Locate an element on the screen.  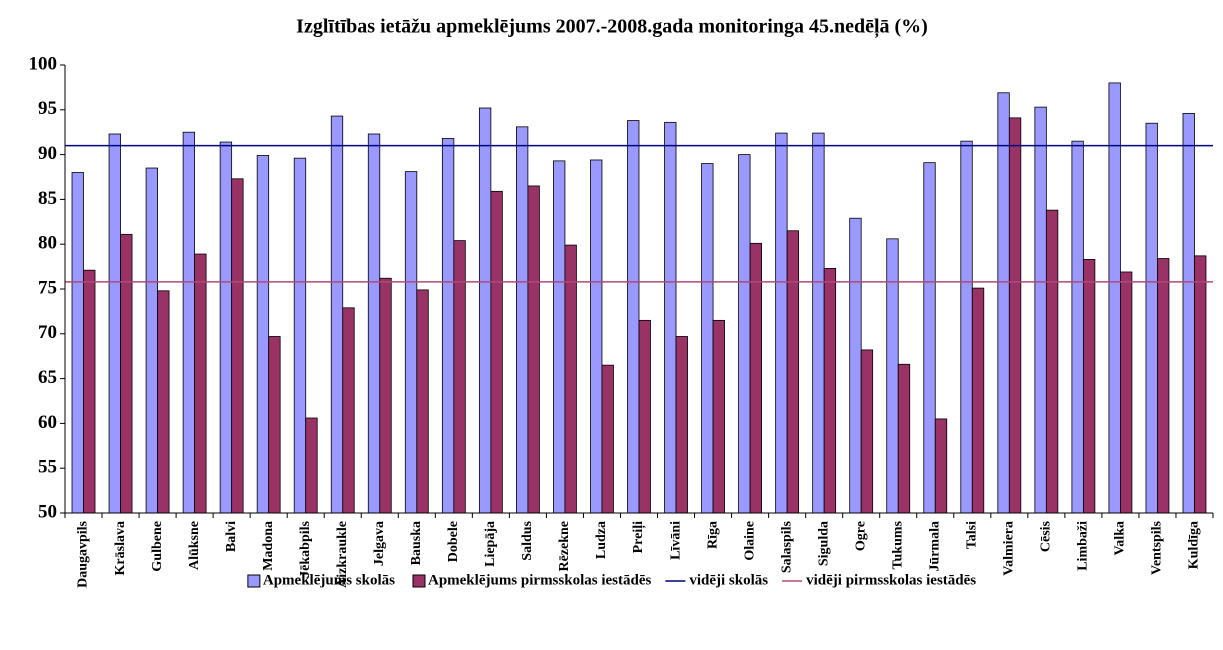
x-tick-label: Cēsis is located at coordinates (1046, 536).